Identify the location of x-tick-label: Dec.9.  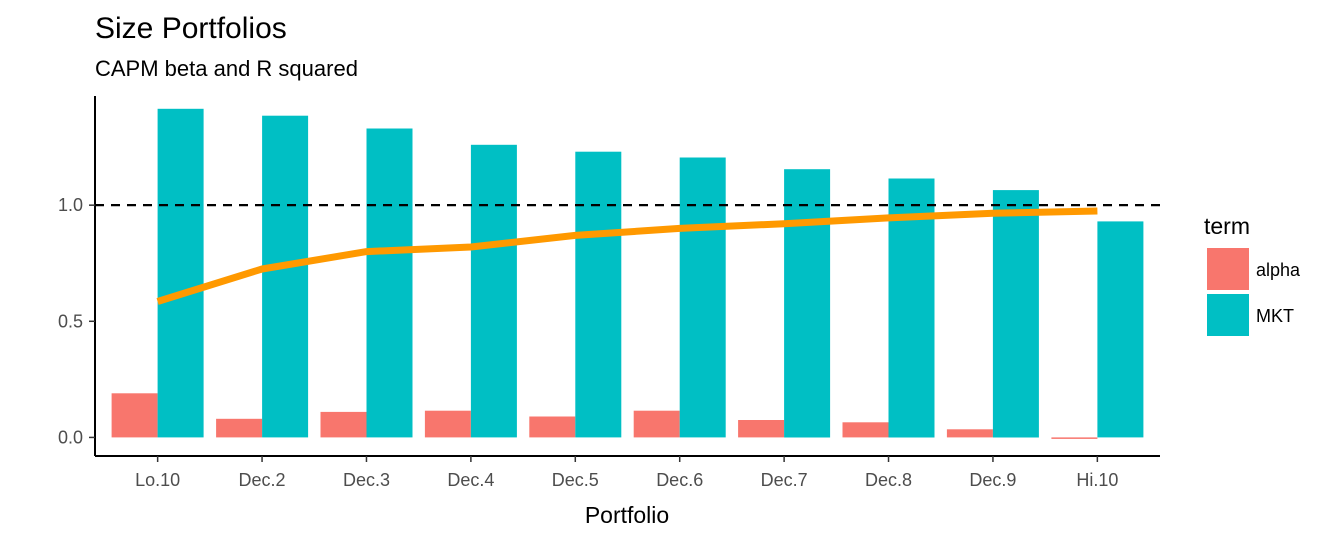
(992, 480).